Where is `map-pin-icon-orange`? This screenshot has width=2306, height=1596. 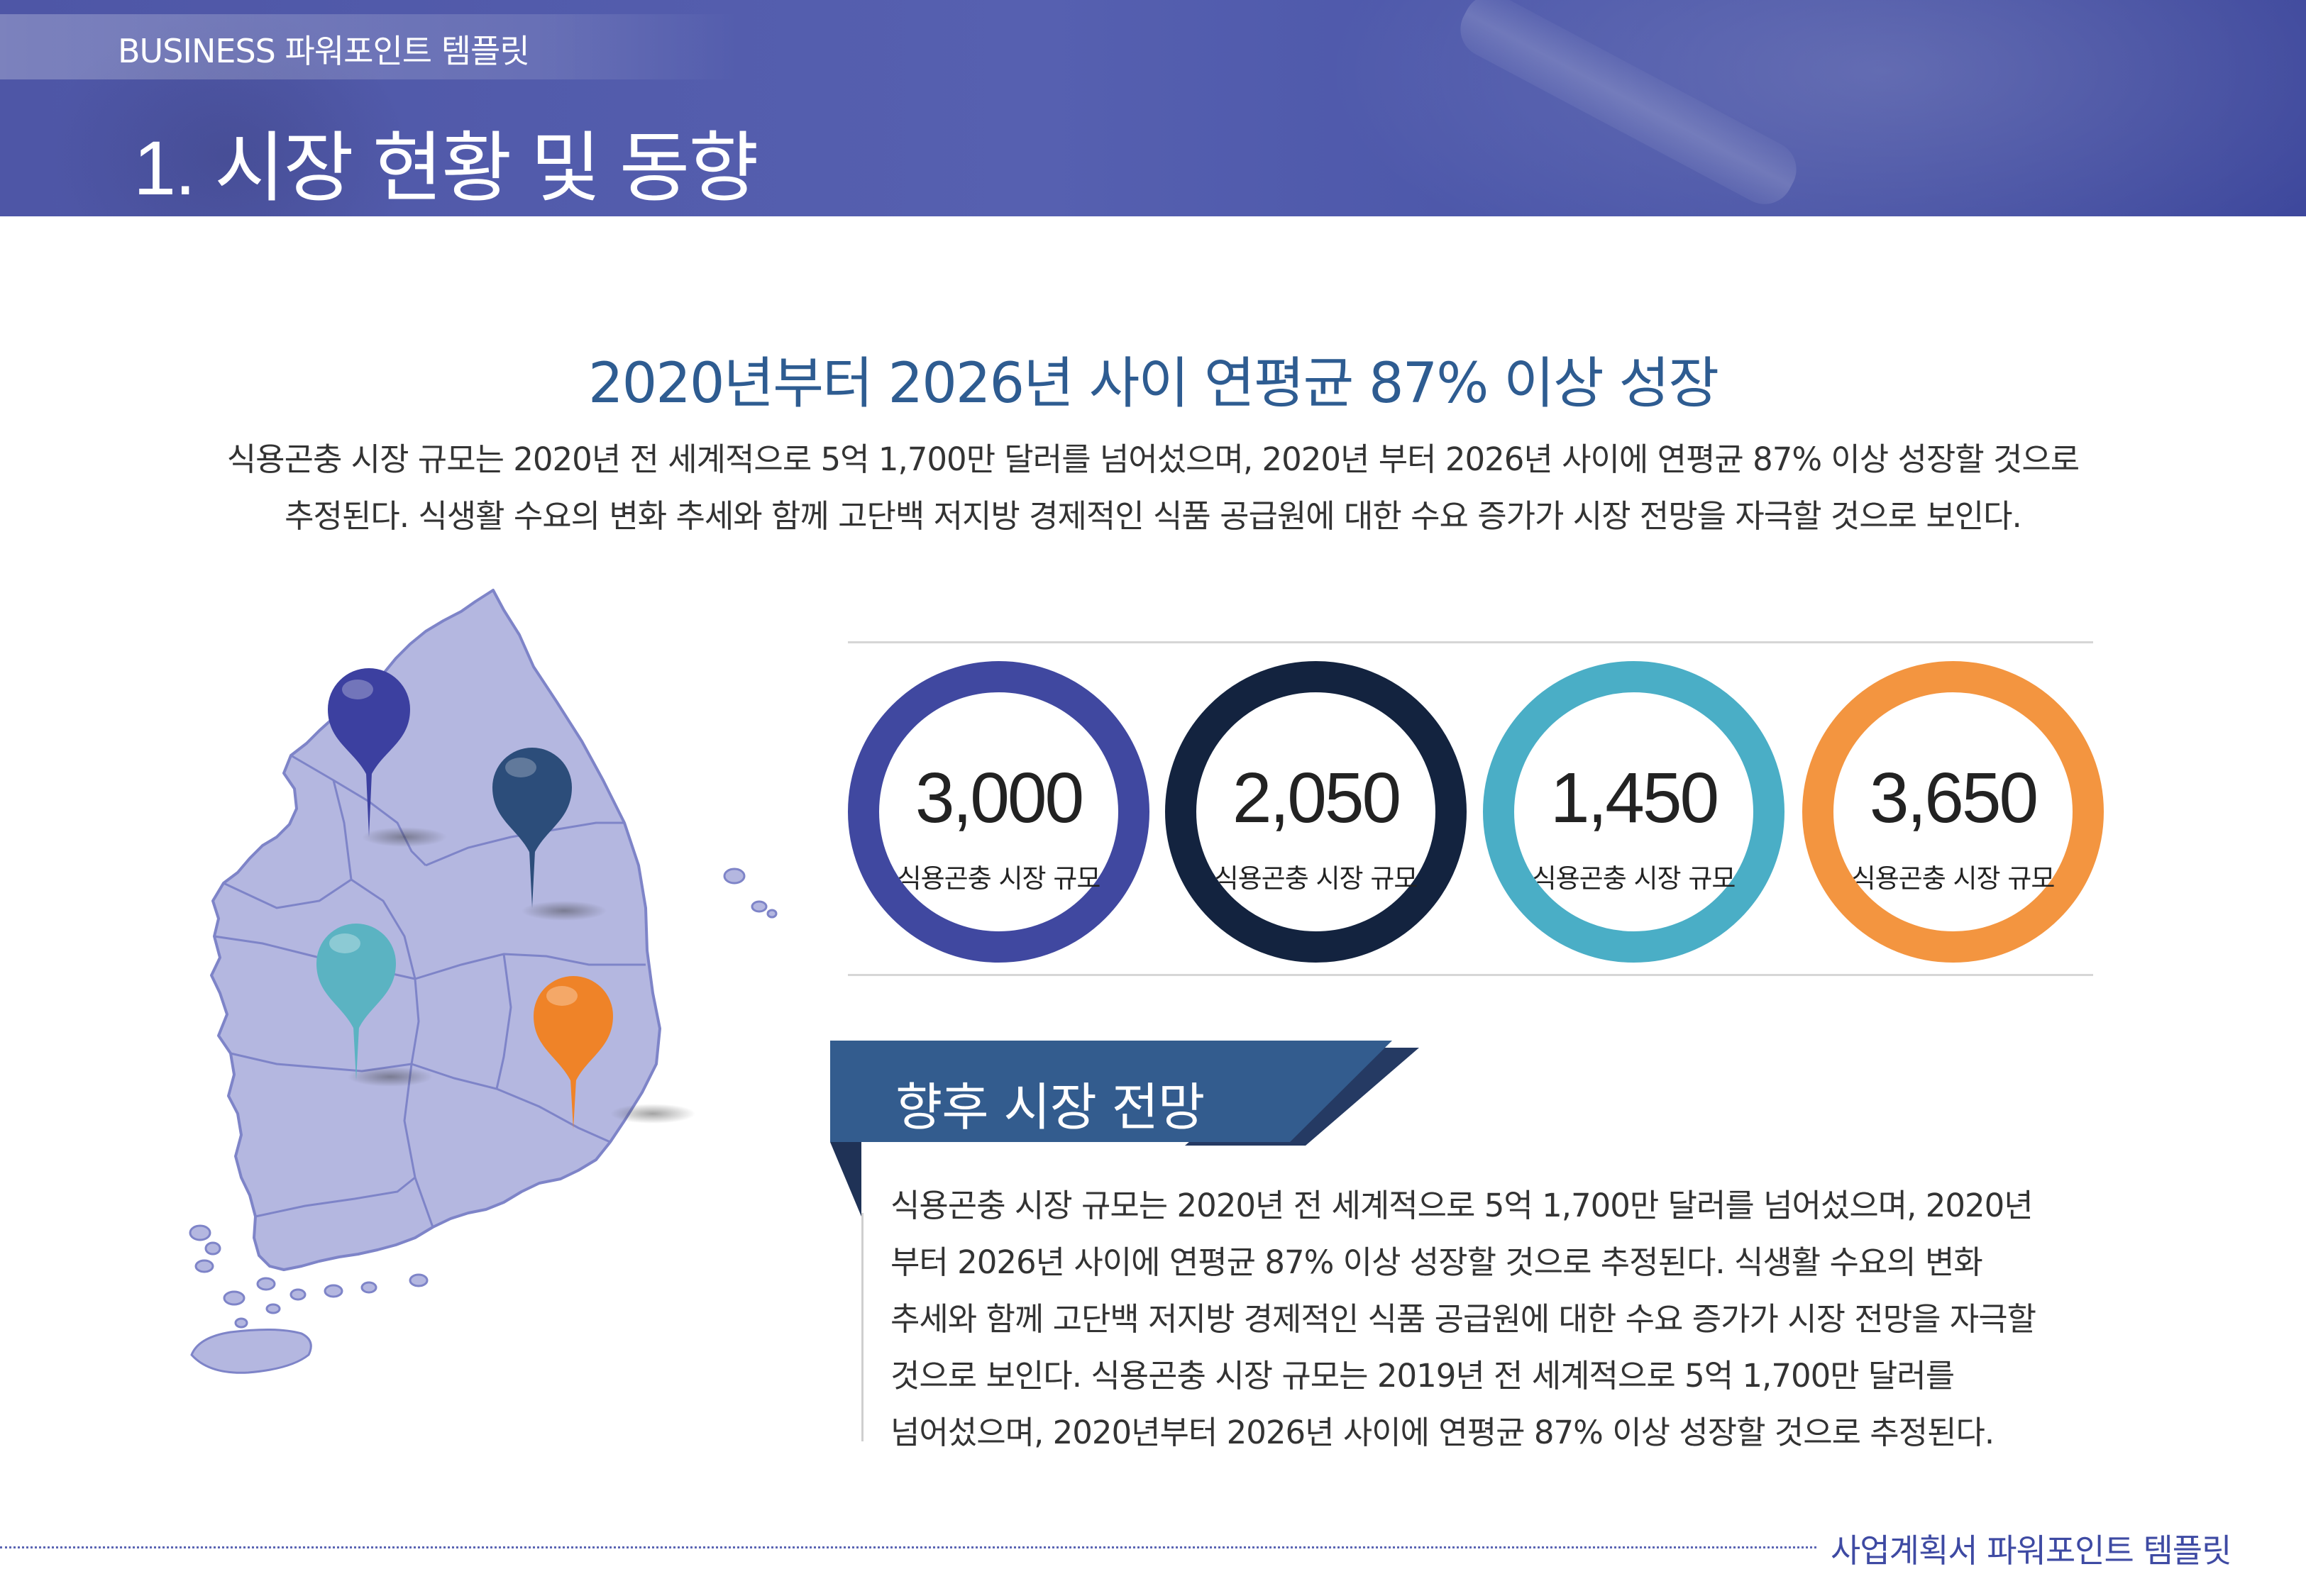
map-pin-icon-orange is located at coordinates (573, 1052).